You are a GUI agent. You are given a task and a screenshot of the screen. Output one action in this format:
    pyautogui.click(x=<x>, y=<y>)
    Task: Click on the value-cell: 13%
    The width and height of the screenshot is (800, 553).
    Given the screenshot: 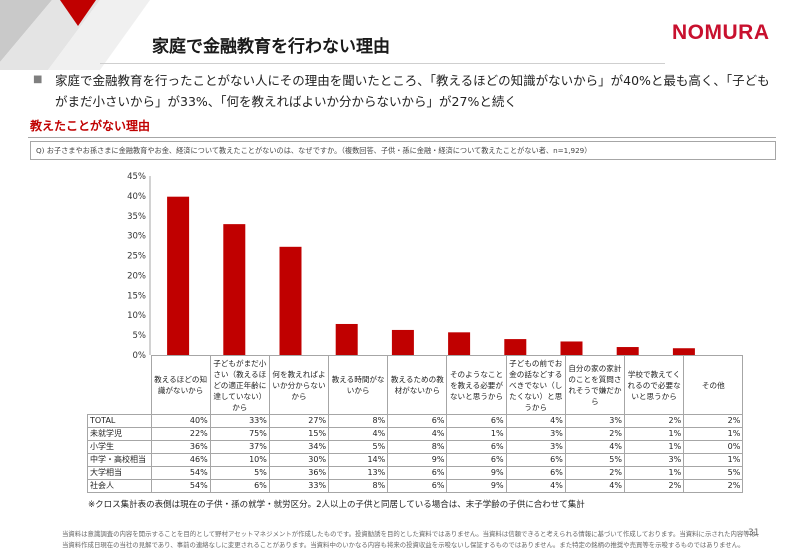 What is the action you would take?
    pyautogui.click(x=358, y=473)
    